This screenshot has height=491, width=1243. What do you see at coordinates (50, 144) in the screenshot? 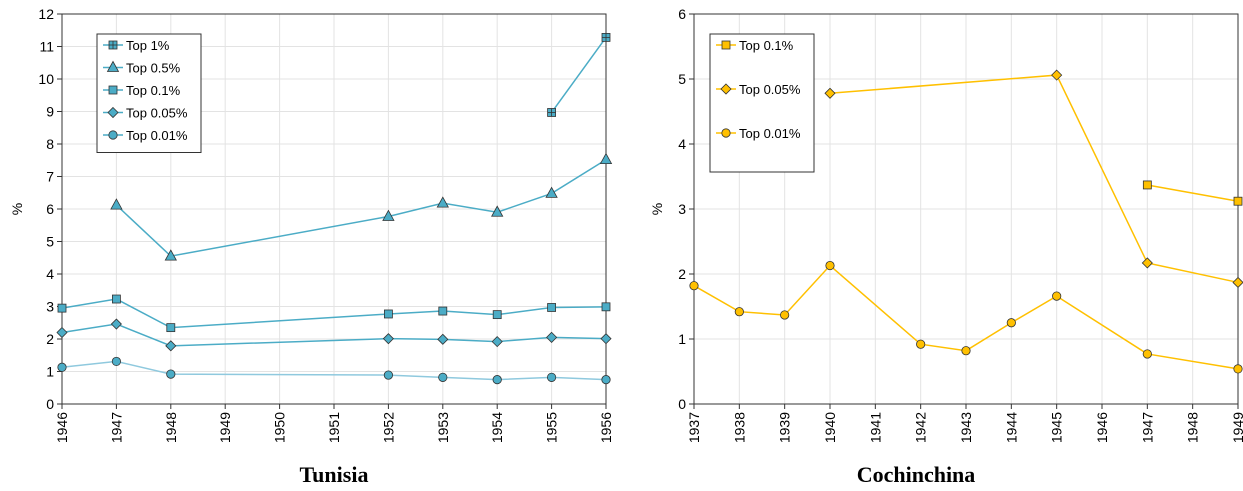
I see `y-tick-label: 8` at bounding box center [50, 144].